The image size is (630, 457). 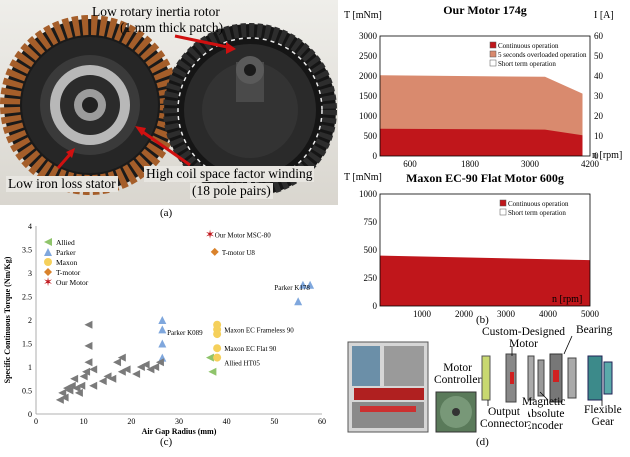 I want to click on chart2-xlabel: n [rpm], so click(x=567, y=299).